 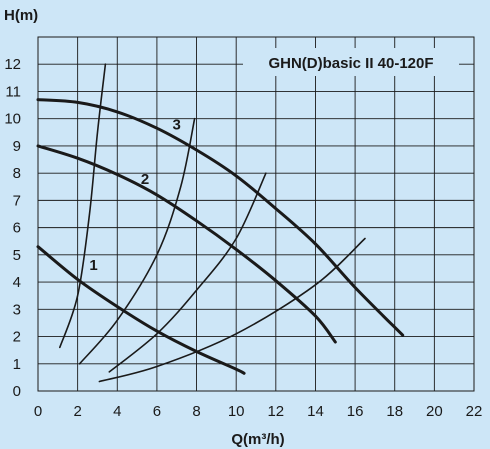 I want to click on curve-label-2: 2, so click(x=145, y=179).